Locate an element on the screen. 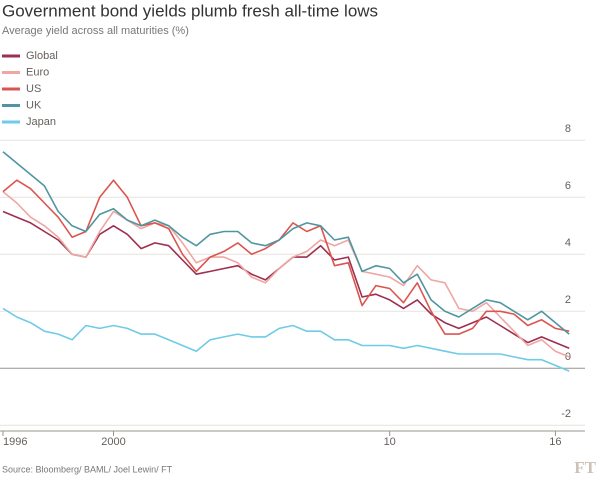 The image size is (600, 481). legend-label: Global is located at coordinates (42, 56).